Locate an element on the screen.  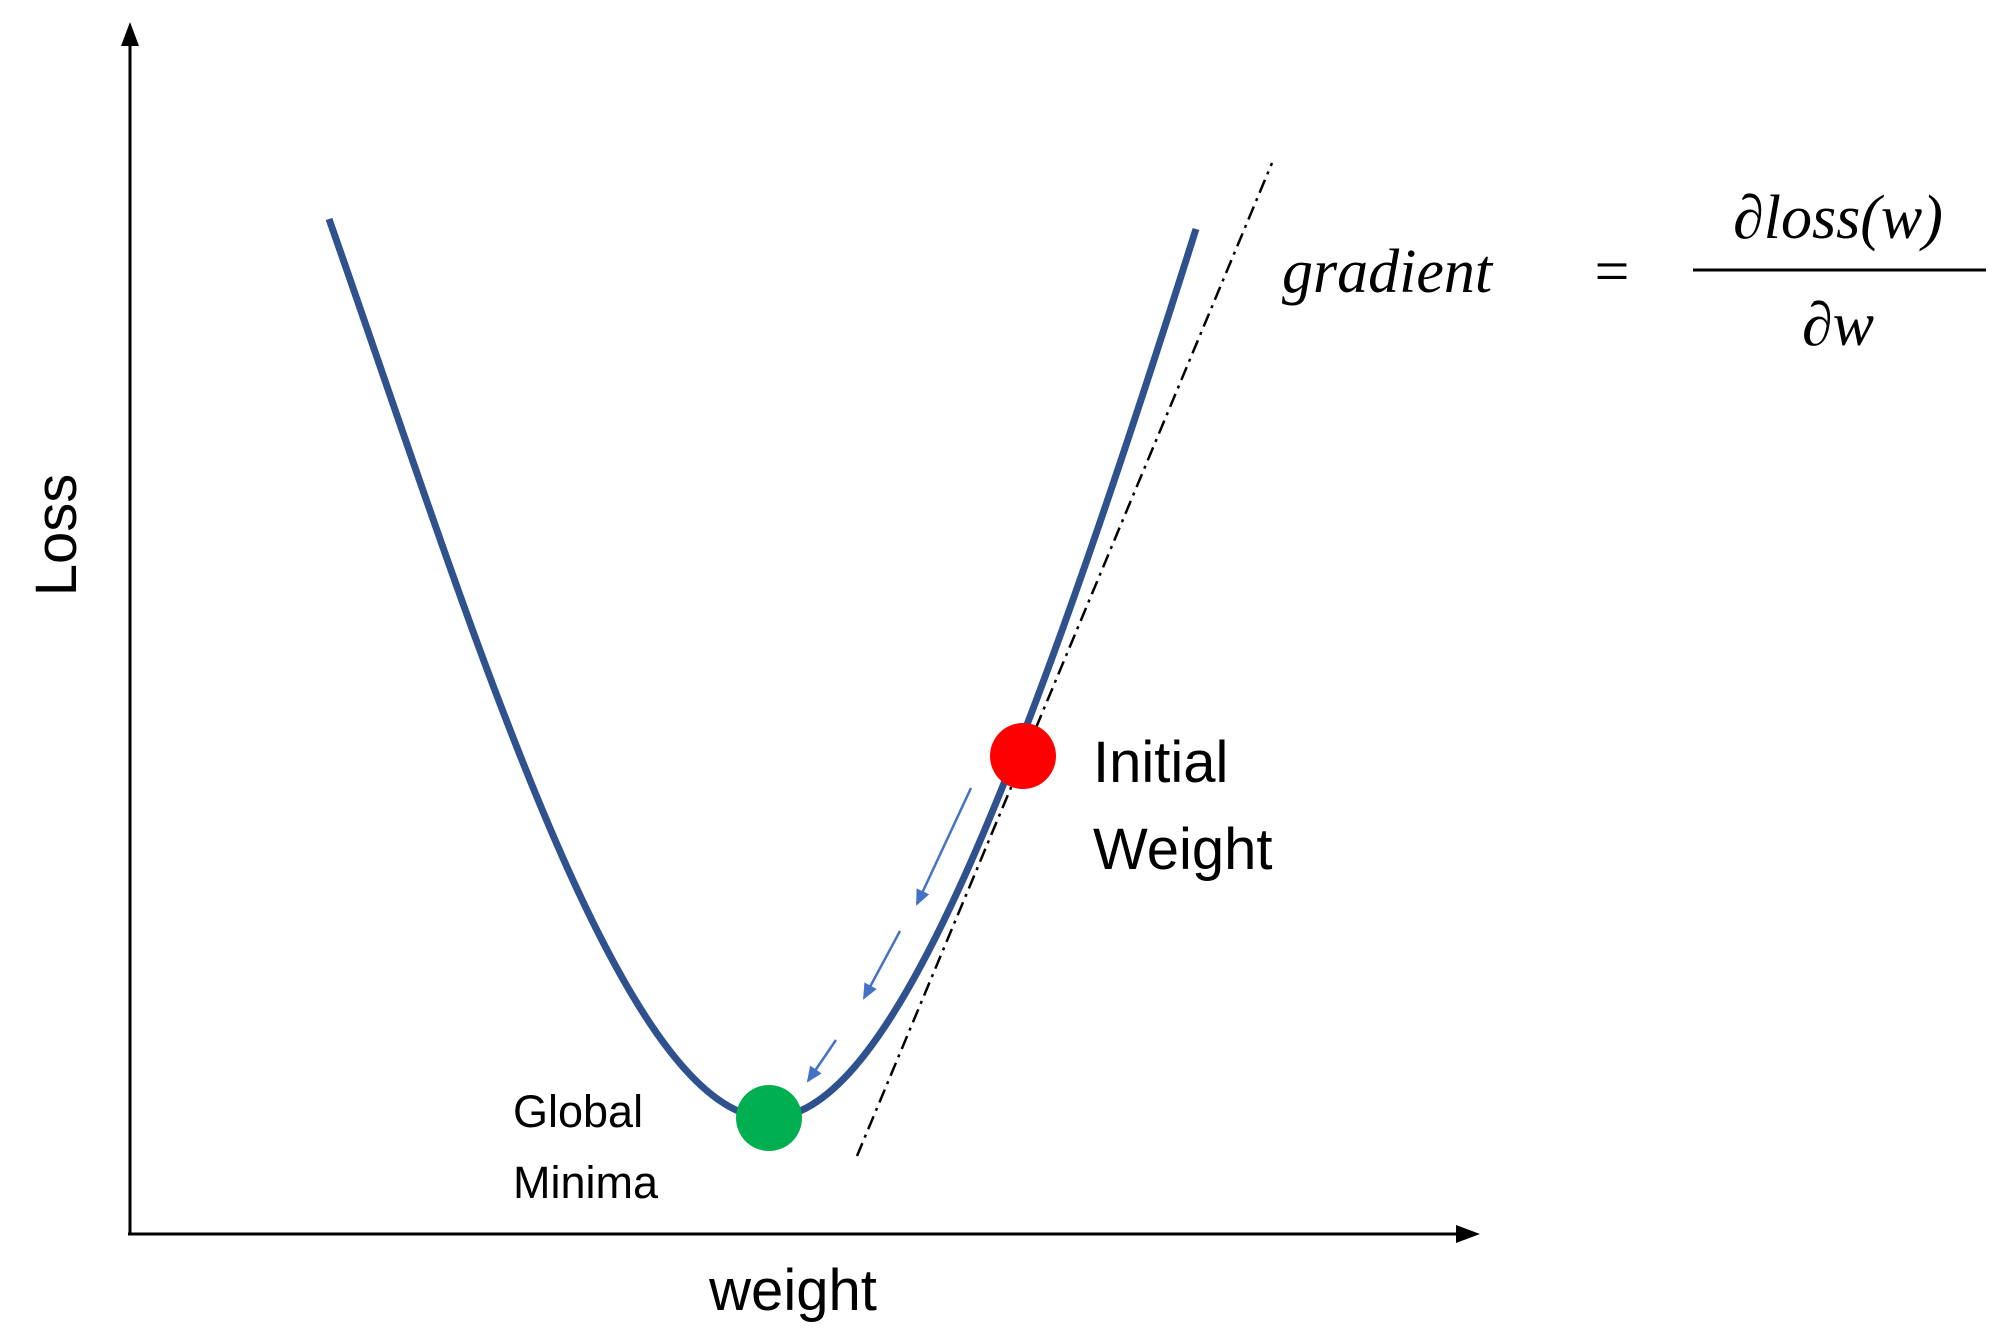
initial-label: Initial is located at coordinates (1160, 762).